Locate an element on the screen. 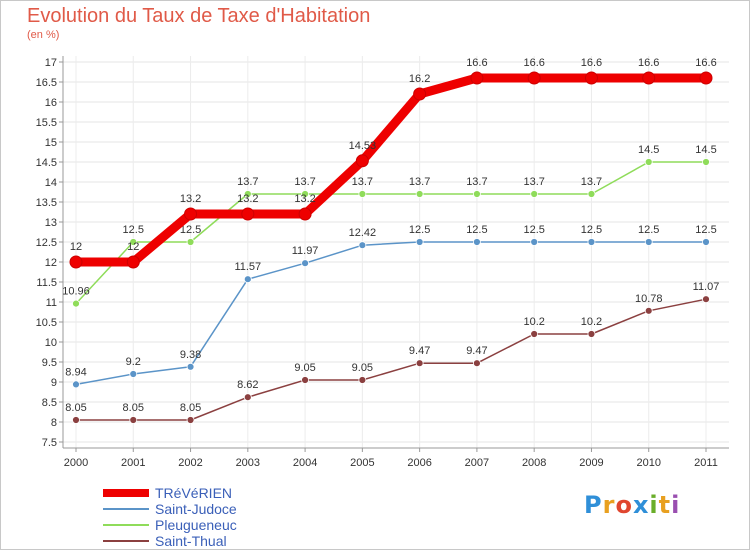 The image size is (750, 550). logo-letter: o is located at coordinates (624, 505).